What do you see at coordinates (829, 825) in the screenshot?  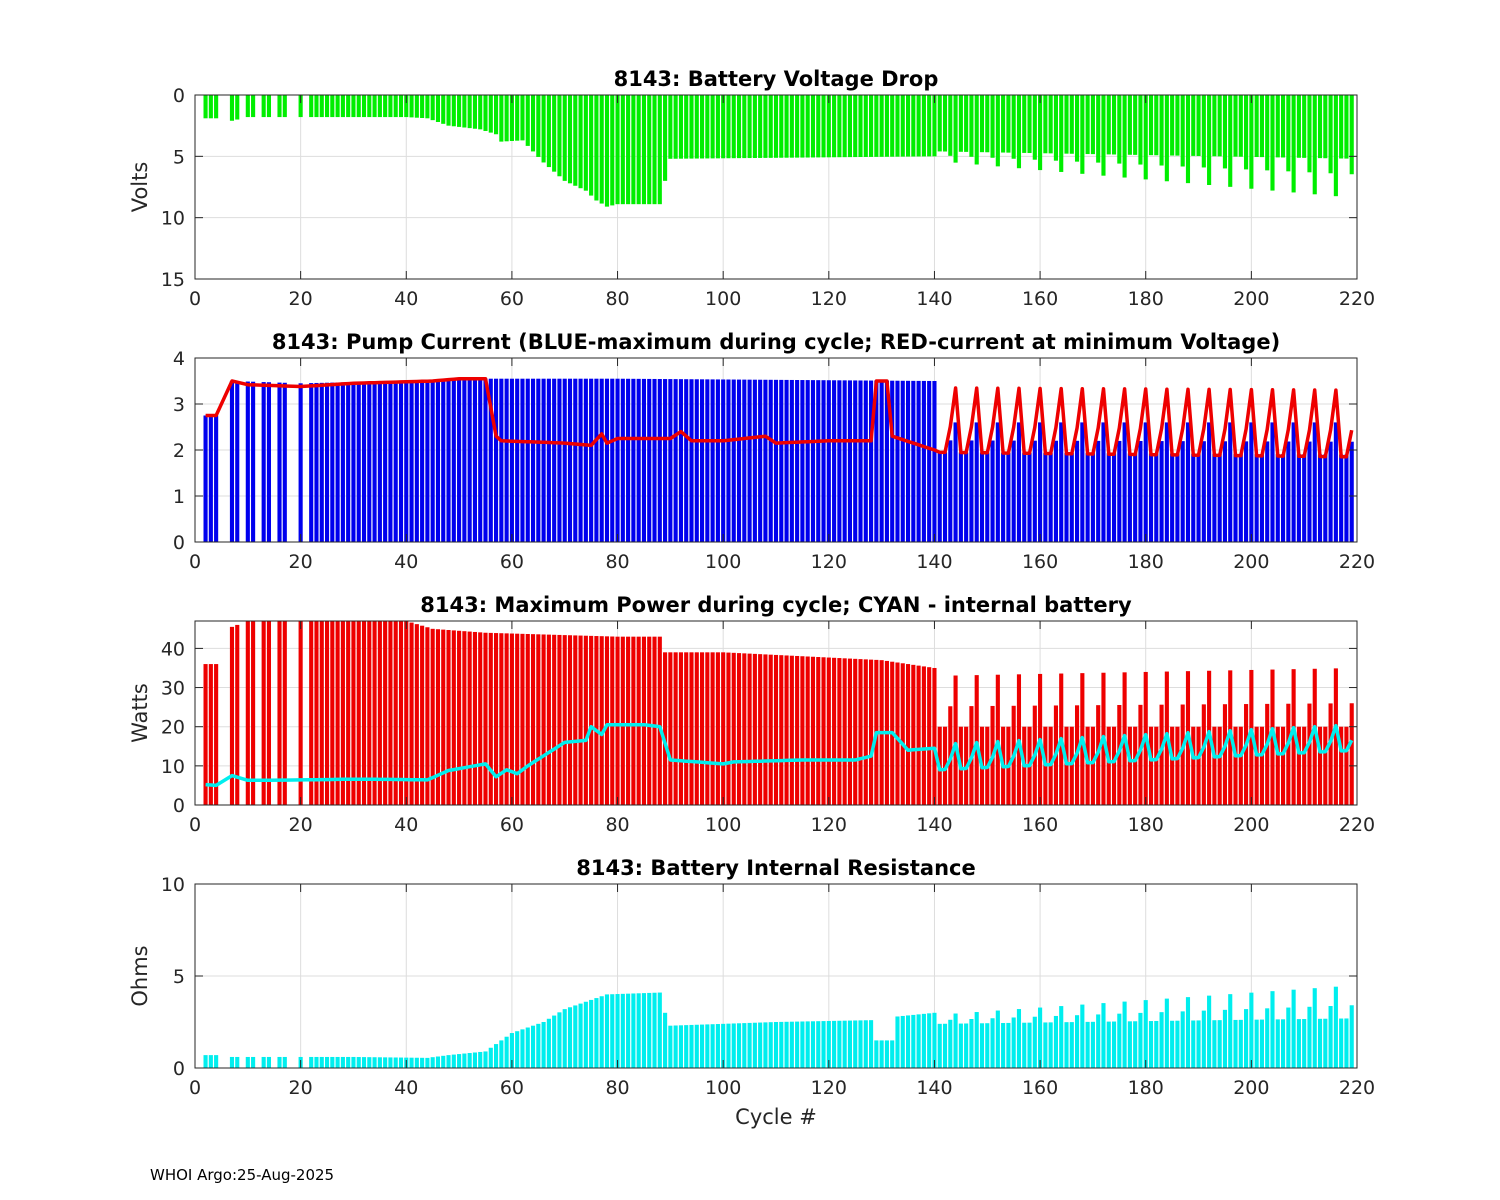 I see `x-tick-label: 120` at bounding box center [829, 825].